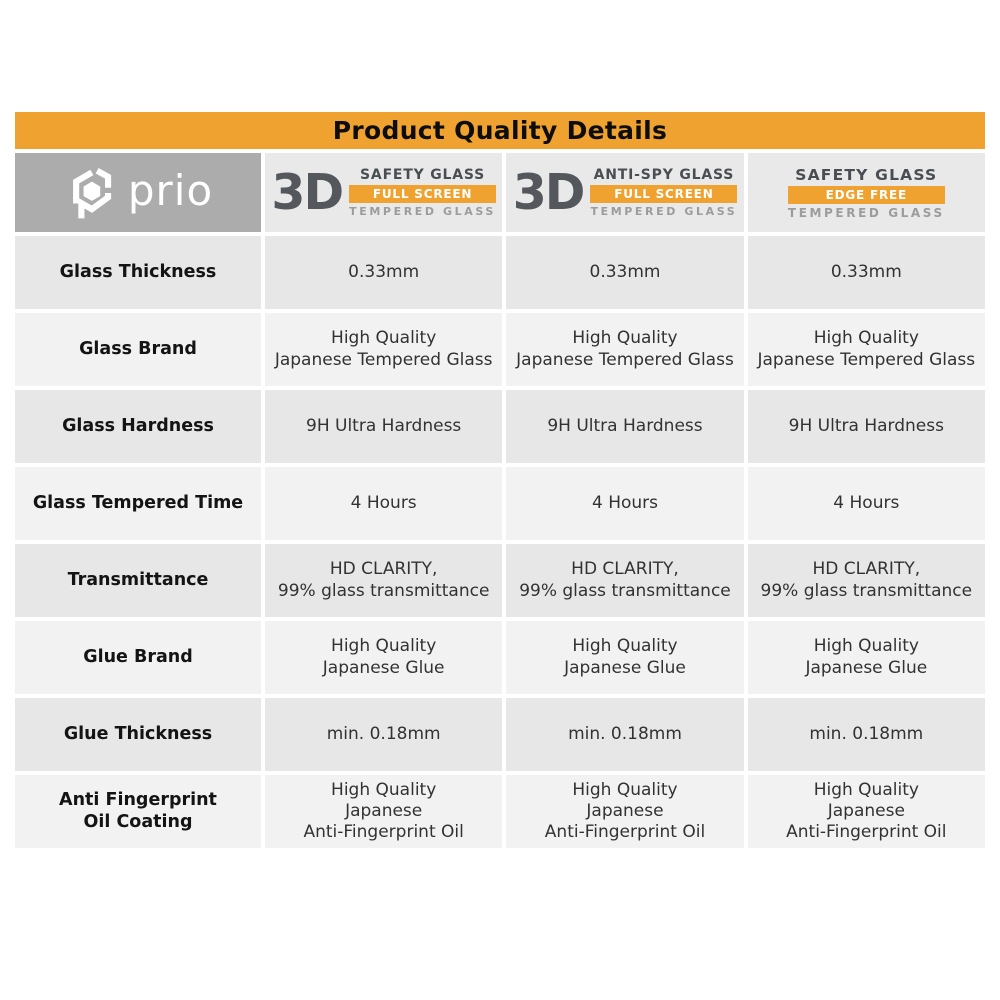  Describe the element at coordinates (138, 349) in the screenshot. I see `row-label-glass-brand: Glass Brand` at that location.